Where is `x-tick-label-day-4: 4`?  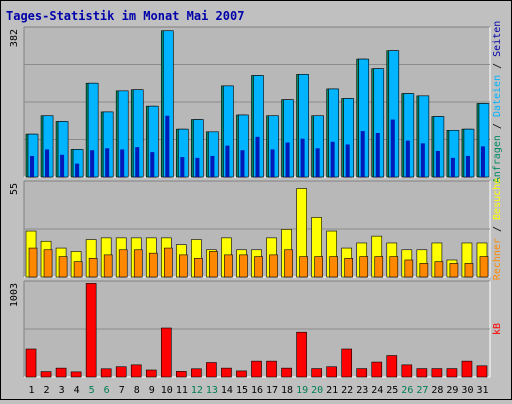
x-tick-label-day-4: 4 is located at coordinates (77, 390).